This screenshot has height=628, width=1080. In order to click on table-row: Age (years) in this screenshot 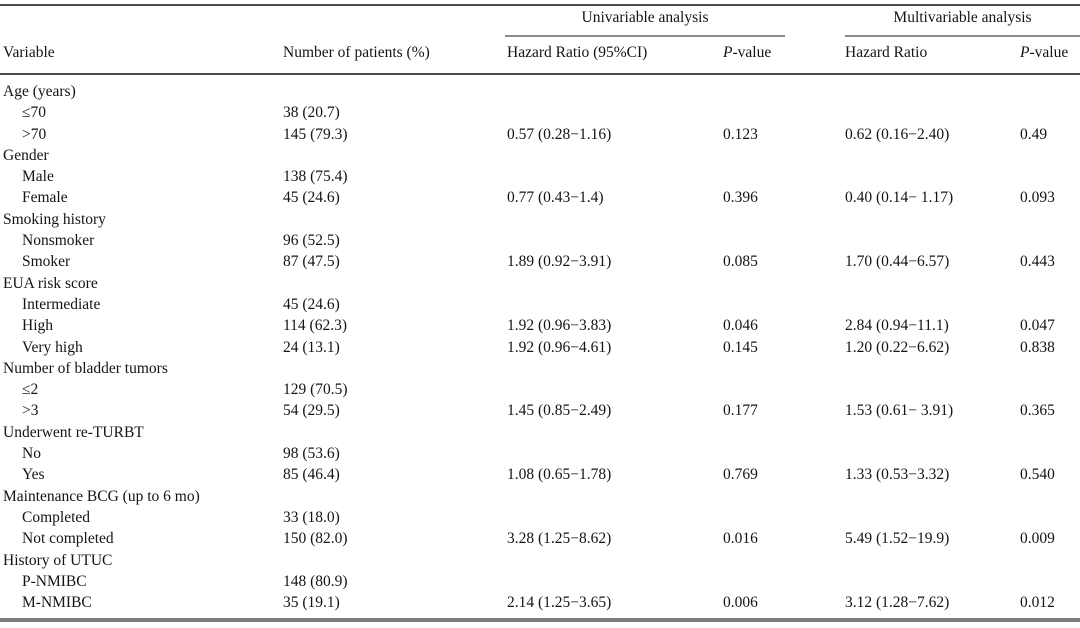, I will do `click(540, 91)`.